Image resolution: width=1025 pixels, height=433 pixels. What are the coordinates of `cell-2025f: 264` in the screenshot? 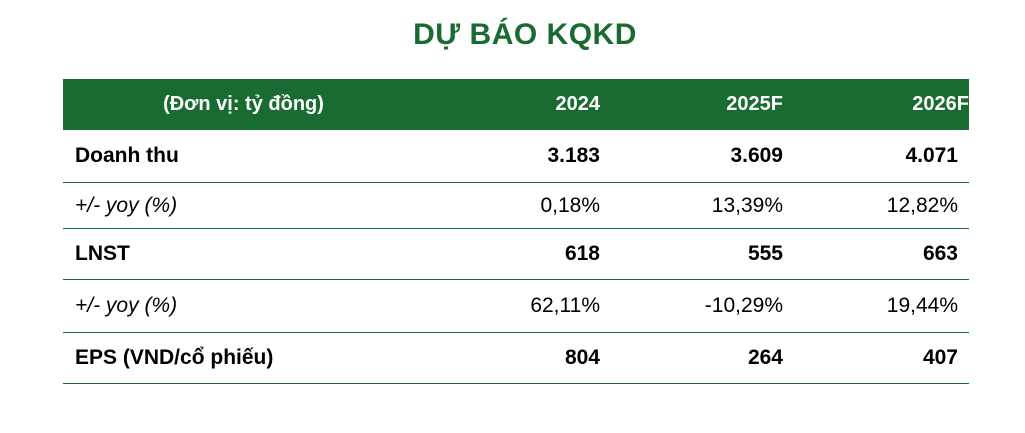 It's located at (765, 357).